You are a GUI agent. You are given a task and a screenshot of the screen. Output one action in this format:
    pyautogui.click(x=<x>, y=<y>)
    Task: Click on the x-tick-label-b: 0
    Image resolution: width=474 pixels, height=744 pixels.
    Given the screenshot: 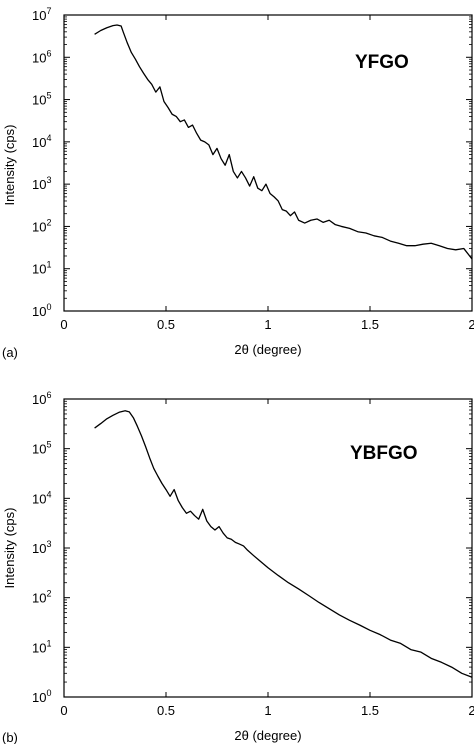 What is the action you would take?
    pyautogui.click(x=63, y=710)
    